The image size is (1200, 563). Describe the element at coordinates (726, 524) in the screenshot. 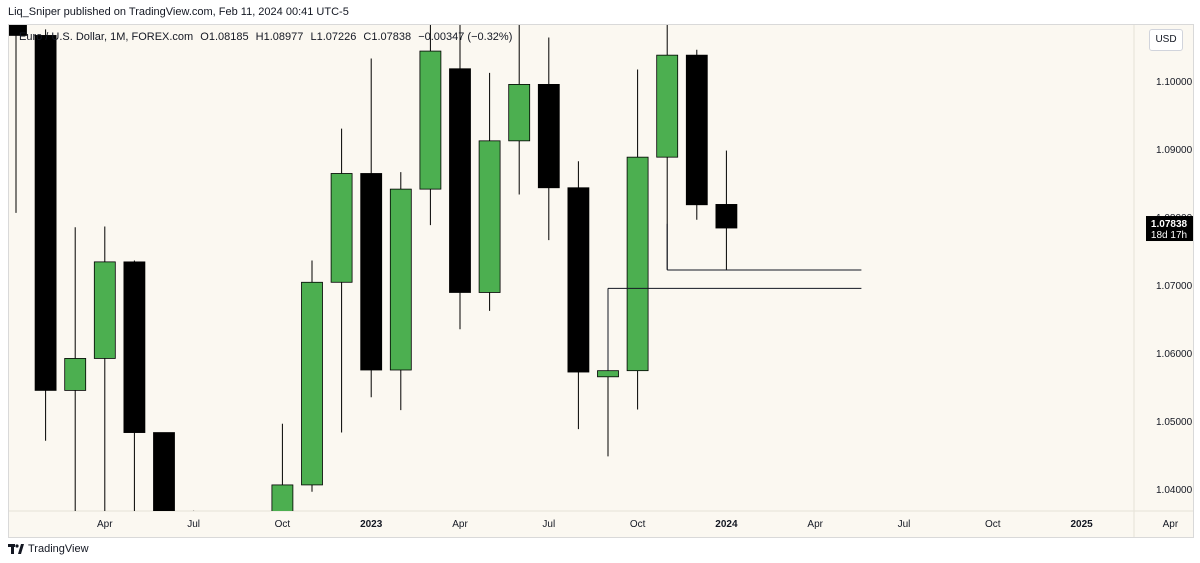

I see `x-tick-label: 2024` at that location.